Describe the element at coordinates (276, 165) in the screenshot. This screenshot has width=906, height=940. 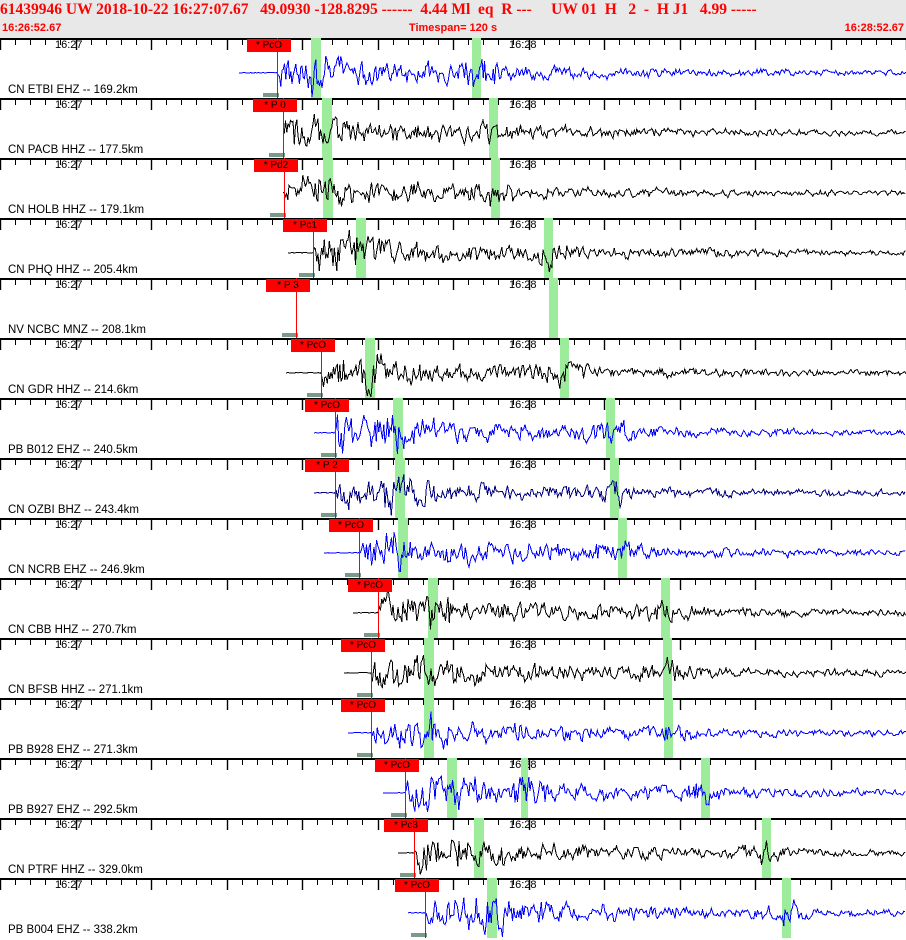
I see `pick-phase-flag: * Pd2` at that location.